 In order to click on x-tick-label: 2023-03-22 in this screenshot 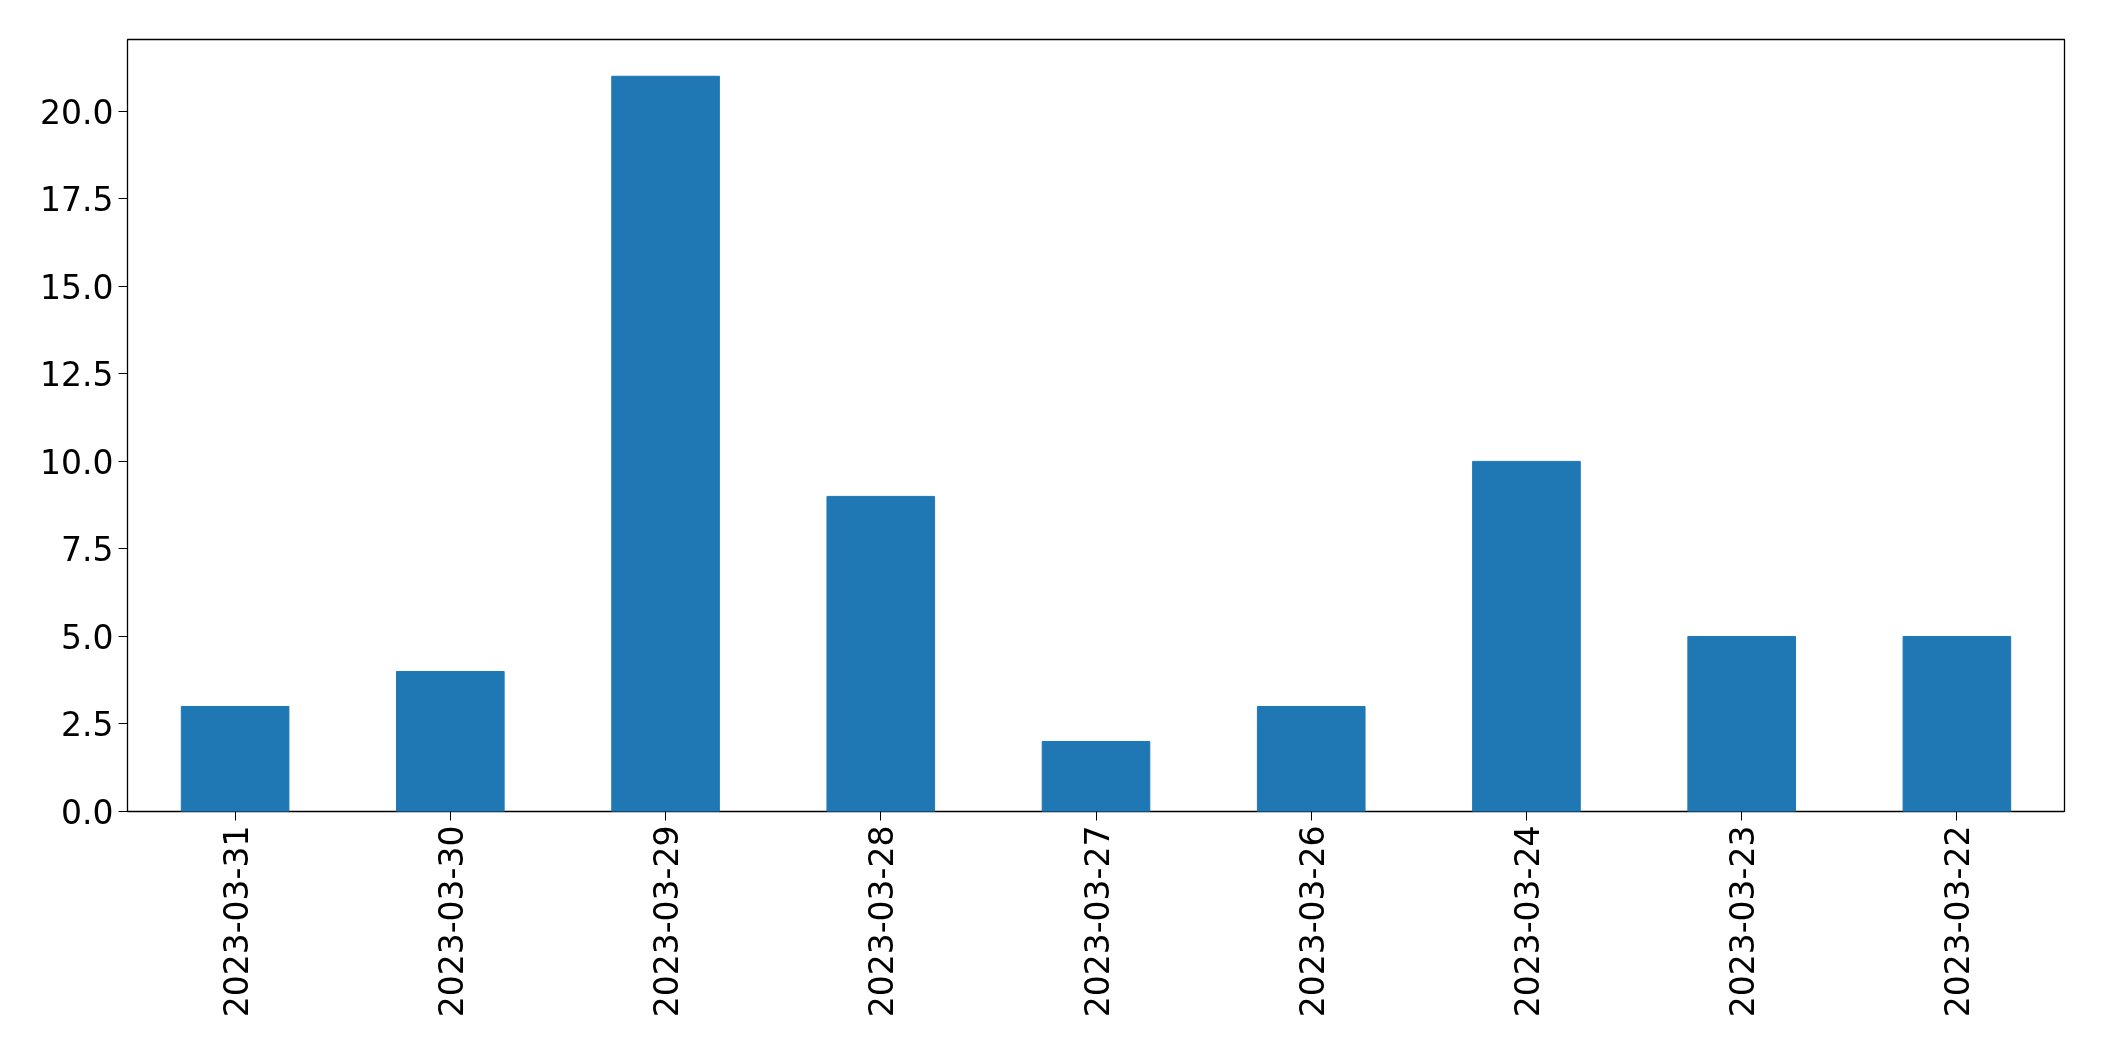, I will do `click(1958, 921)`.